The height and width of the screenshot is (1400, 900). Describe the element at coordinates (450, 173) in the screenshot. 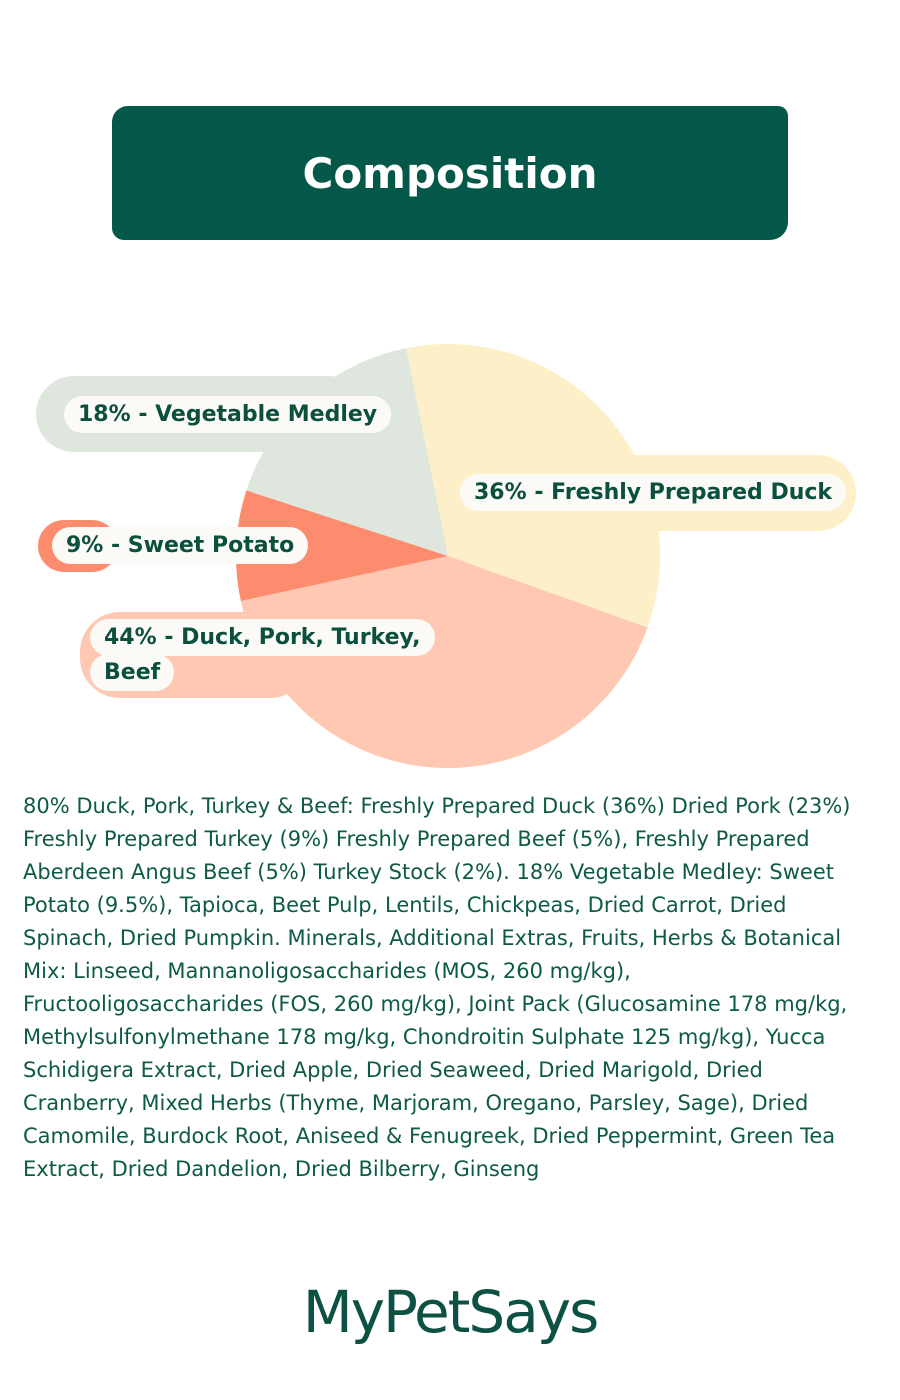

I see `chart-title: Composition` at that location.